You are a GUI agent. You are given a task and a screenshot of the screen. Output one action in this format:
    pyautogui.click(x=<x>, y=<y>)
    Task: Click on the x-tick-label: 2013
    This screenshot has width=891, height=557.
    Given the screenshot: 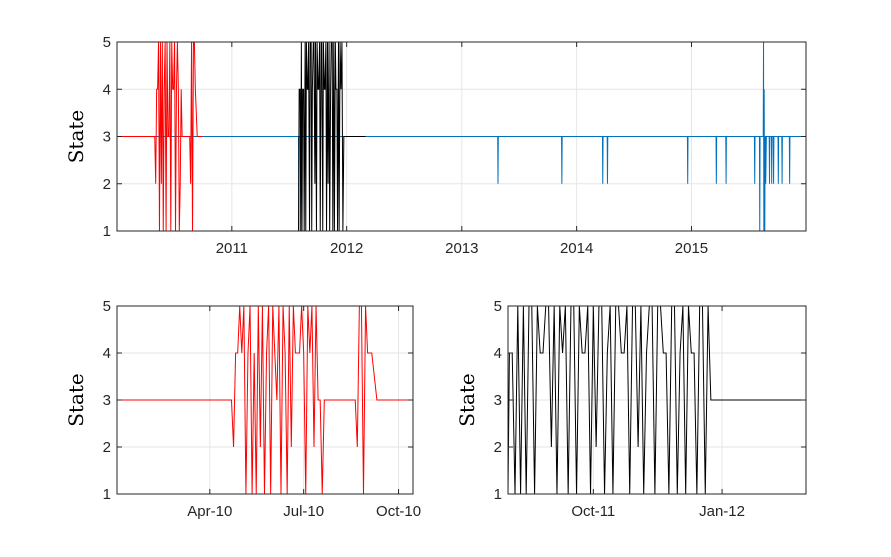 What is the action you would take?
    pyautogui.click(x=461, y=248)
    